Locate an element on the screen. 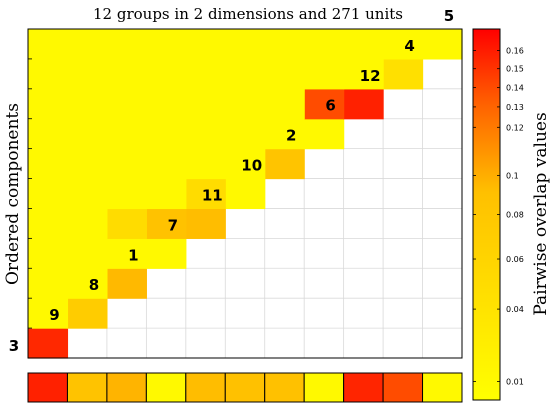 This screenshot has height=420, width=560. colorbar-tick-label: 0.14 is located at coordinates (515, 88).